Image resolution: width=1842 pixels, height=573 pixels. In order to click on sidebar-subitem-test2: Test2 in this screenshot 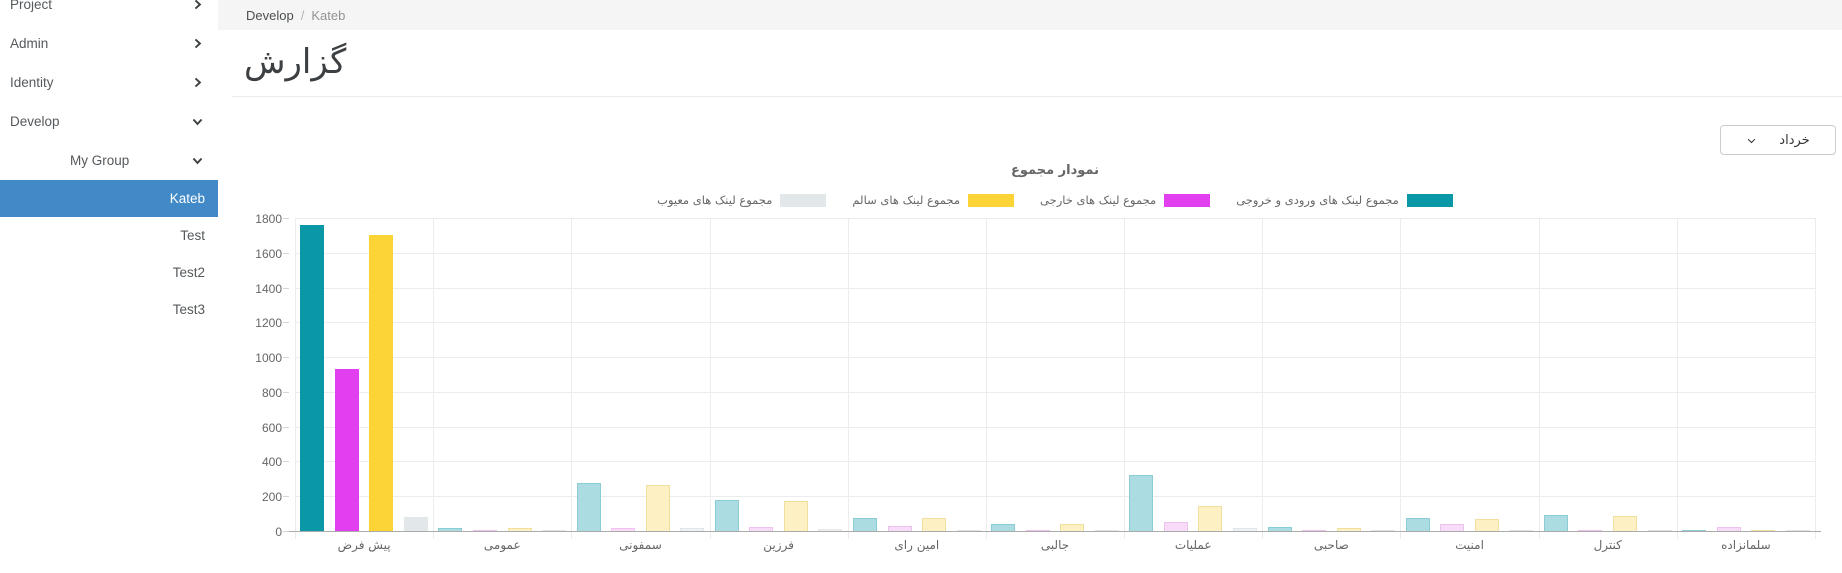, I will do `click(188, 272)`.